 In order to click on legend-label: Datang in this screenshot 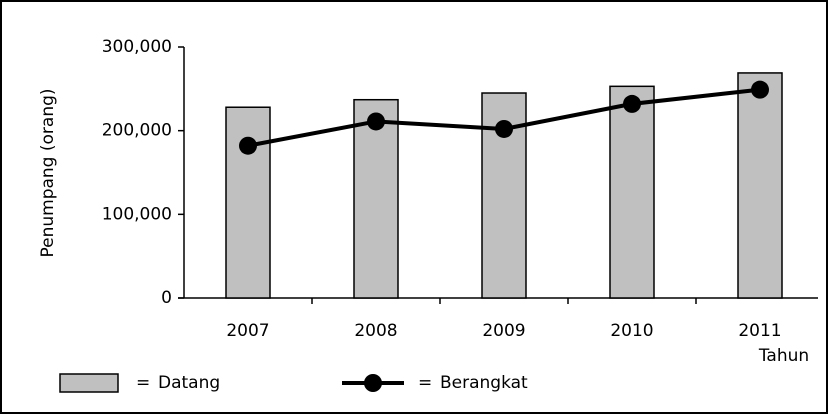, I will do `click(189, 383)`.